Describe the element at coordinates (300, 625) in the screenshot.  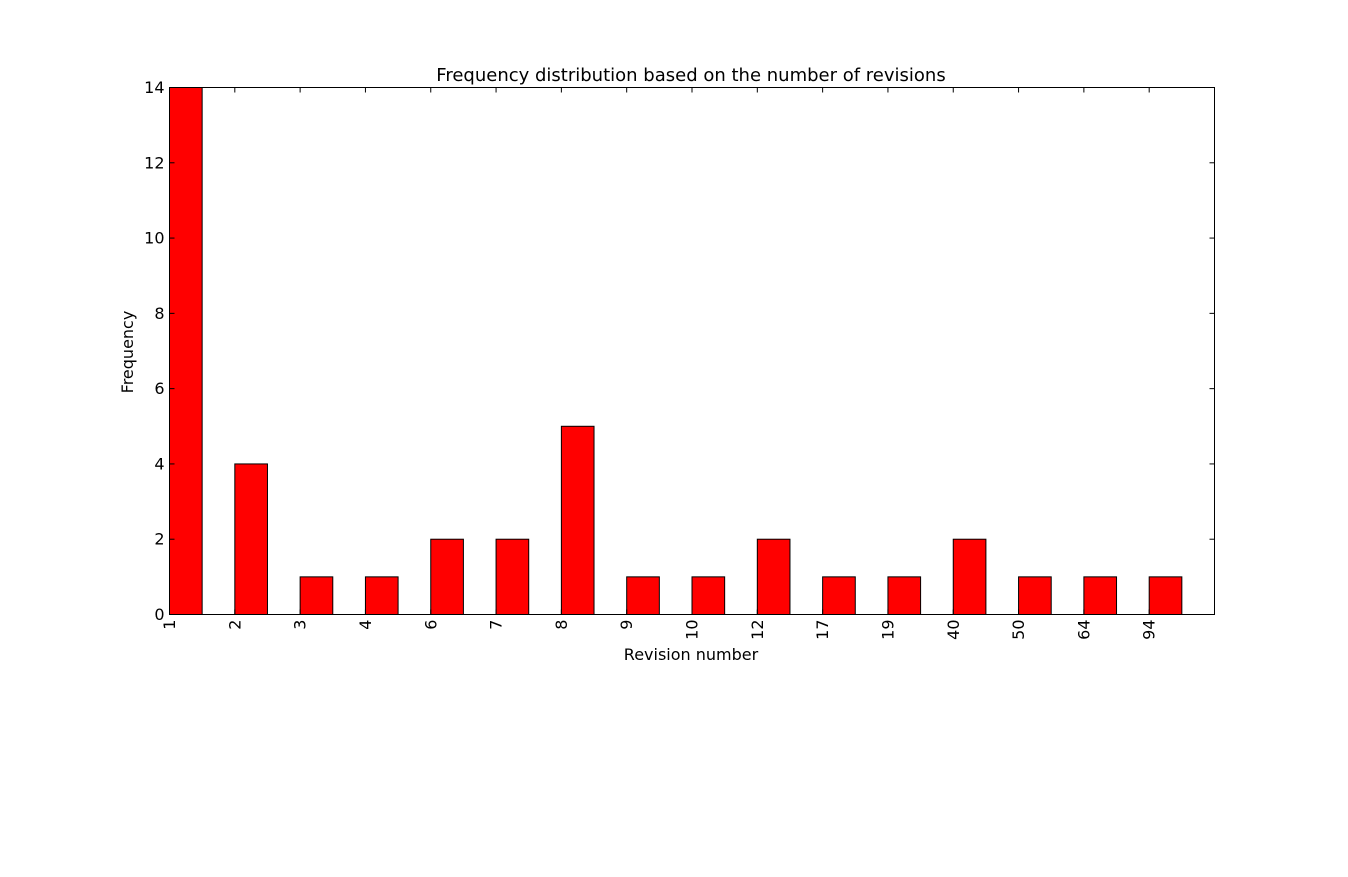
I see `x-tick-label: 3` at that location.